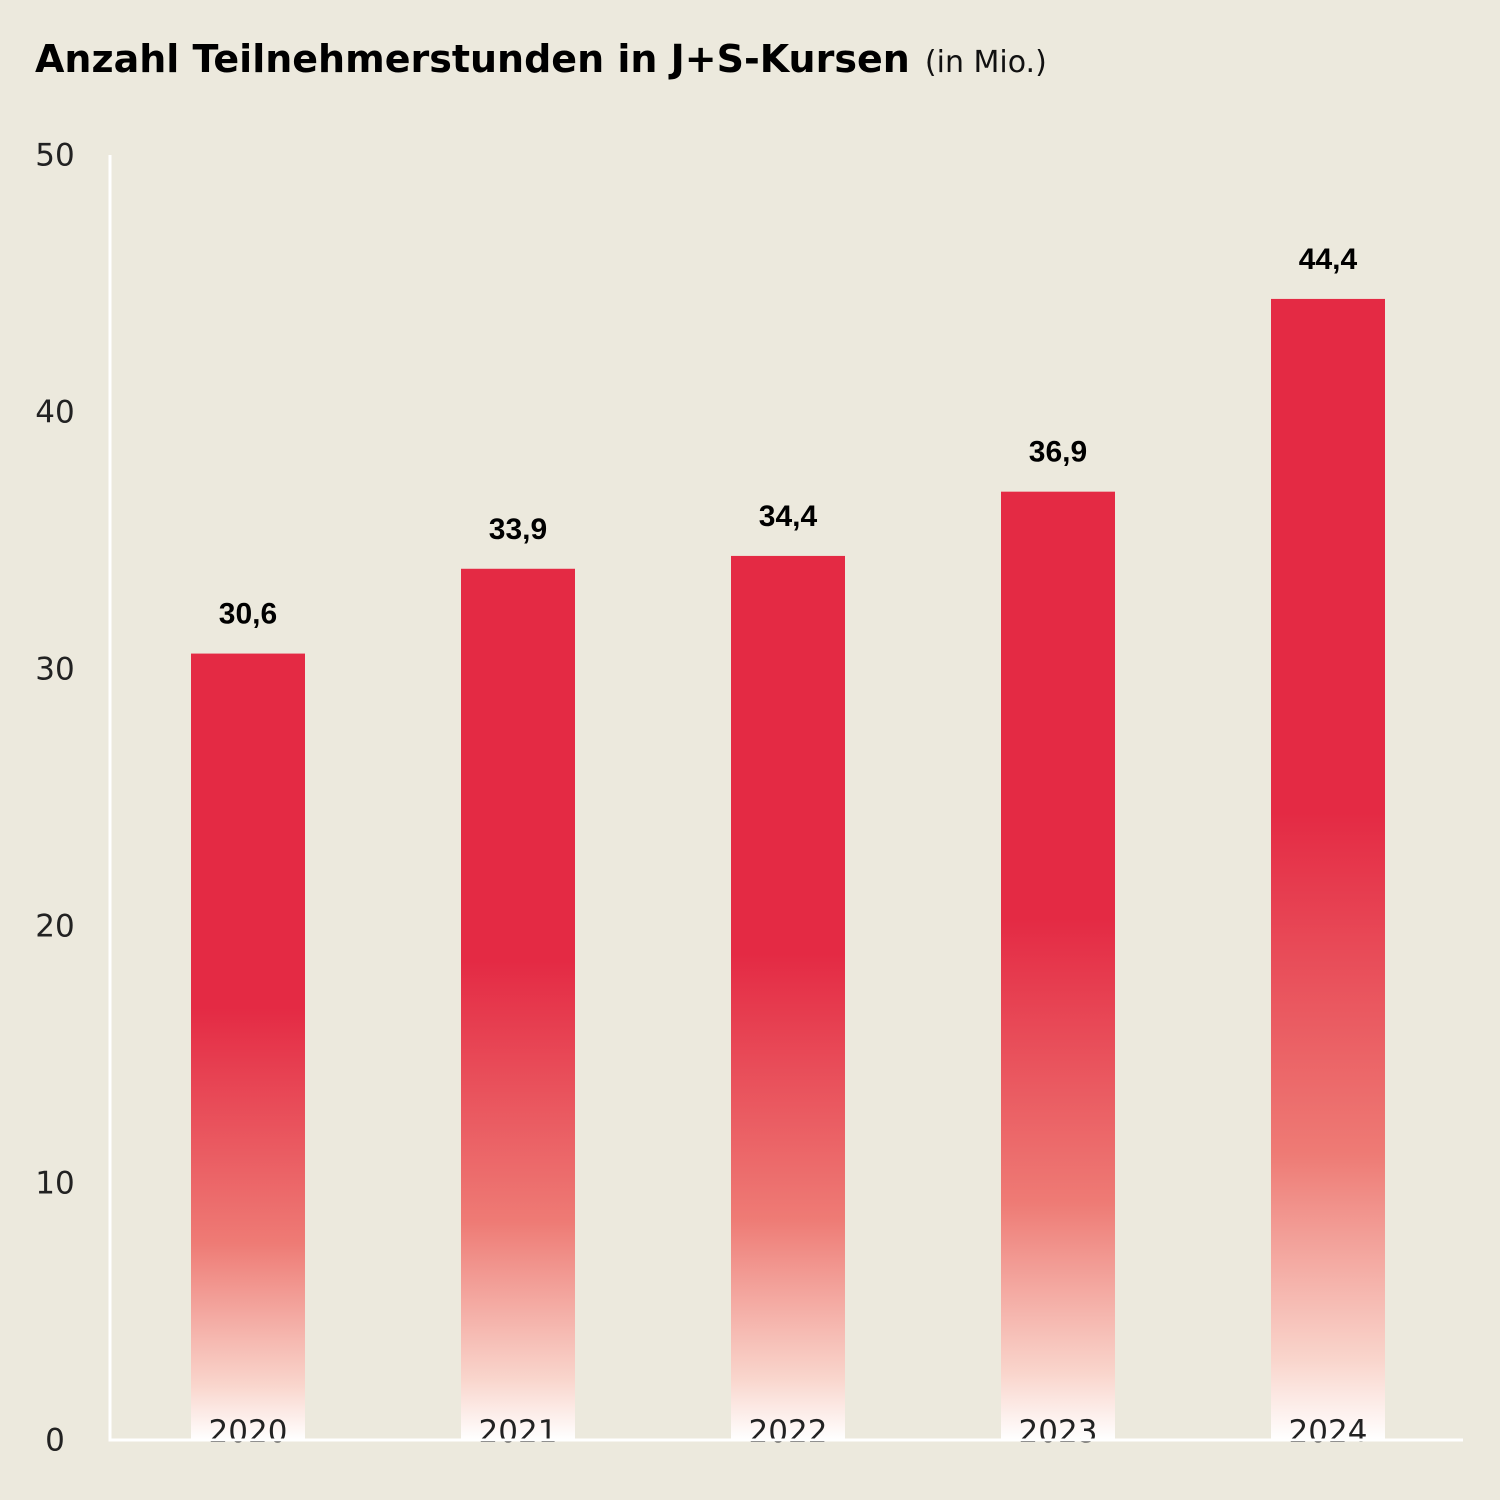 Image resolution: width=1500 pixels, height=1500 pixels. Describe the element at coordinates (518, 1432) in the screenshot. I see `x-tick-label: 2021` at that location.